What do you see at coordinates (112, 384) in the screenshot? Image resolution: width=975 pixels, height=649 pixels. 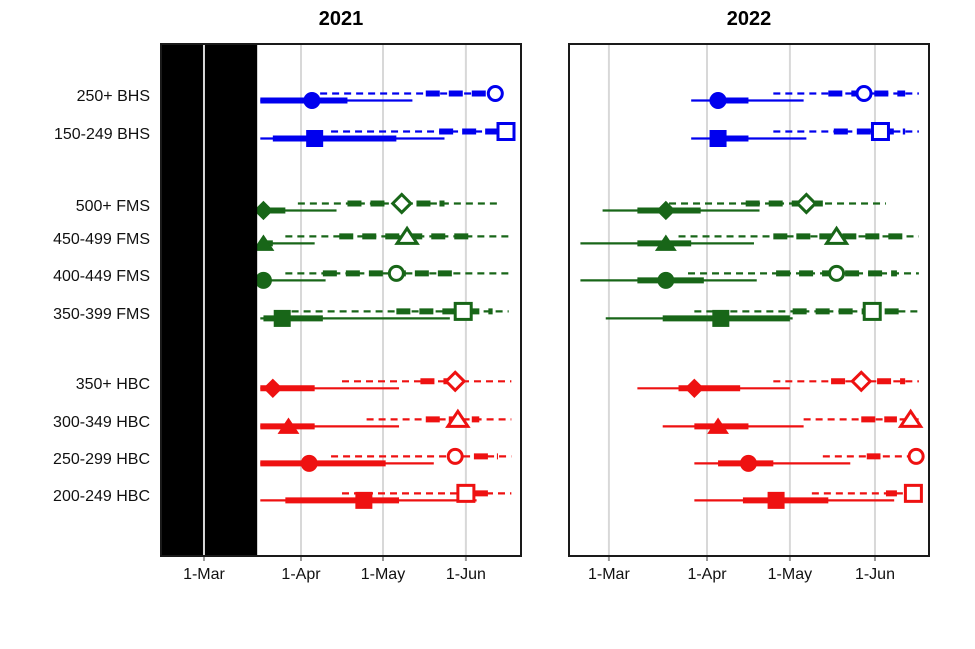 I see `row-label: 350+ HBC` at bounding box center [112, 384].